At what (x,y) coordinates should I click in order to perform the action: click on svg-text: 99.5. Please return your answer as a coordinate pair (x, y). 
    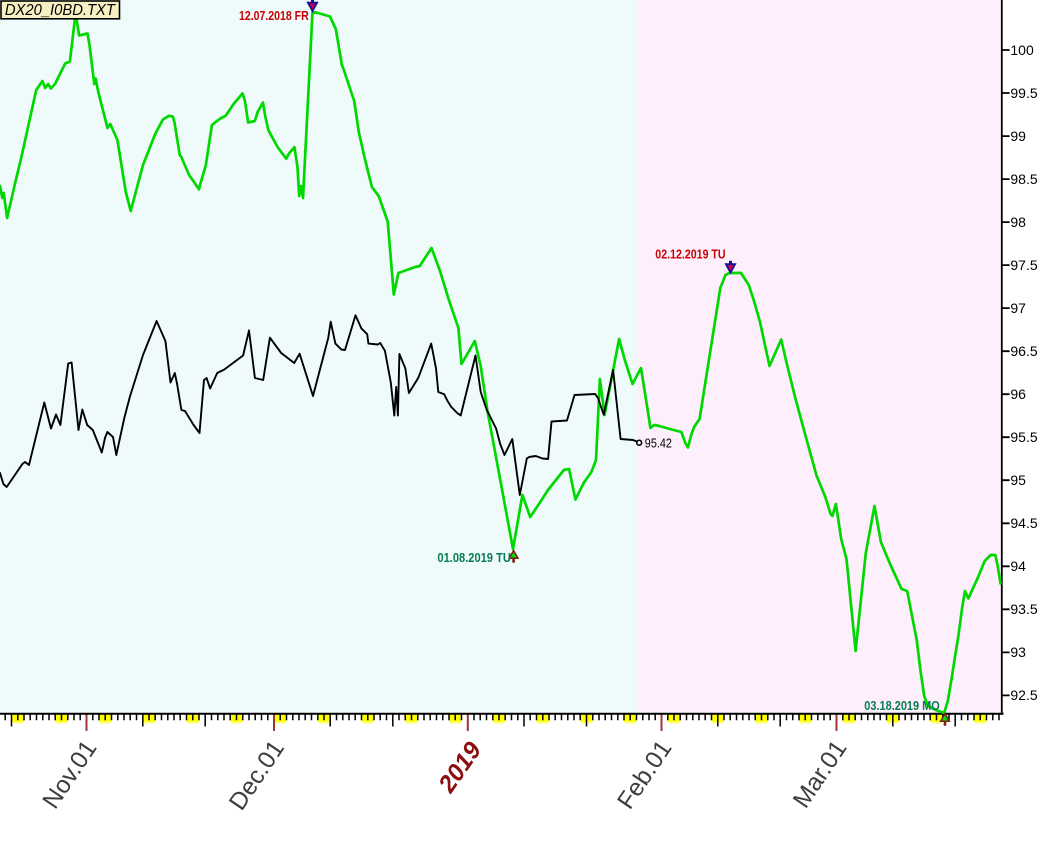
    Looking at the image, I should click on (1023, 93).